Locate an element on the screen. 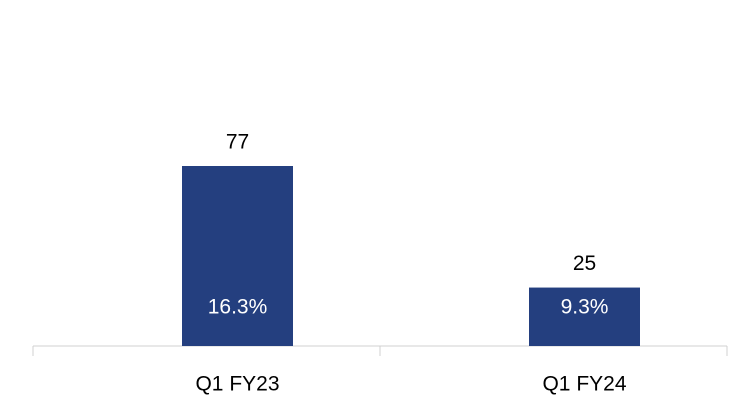  x-tick-label: Q1 FY24 is located at coordinates (584, 384).